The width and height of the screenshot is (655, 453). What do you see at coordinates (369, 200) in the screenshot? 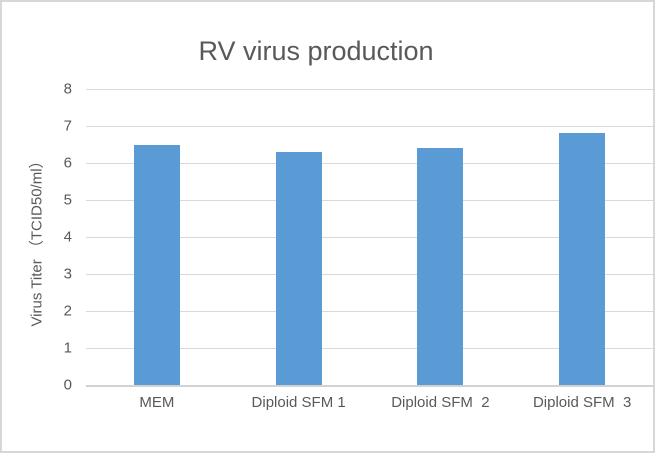
I see `gridline-y5` at bounding box center [369, 200].